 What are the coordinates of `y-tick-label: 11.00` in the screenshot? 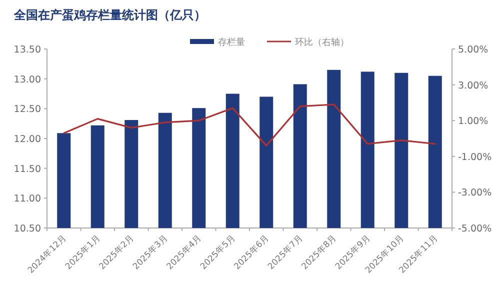 It's located at (27, 199).